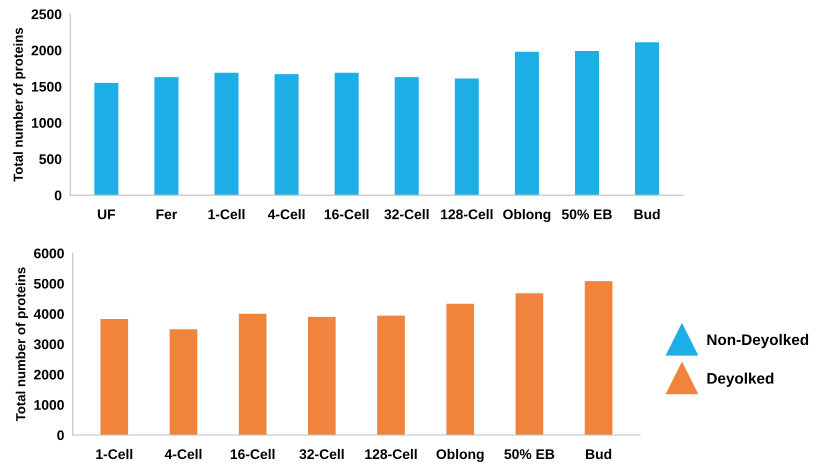 The height and width of the screenshot is (468, 827). Describe the element at coordinates (757, 341) in the screenshot. I see `legend-label: Non-Deyolked` at that location.